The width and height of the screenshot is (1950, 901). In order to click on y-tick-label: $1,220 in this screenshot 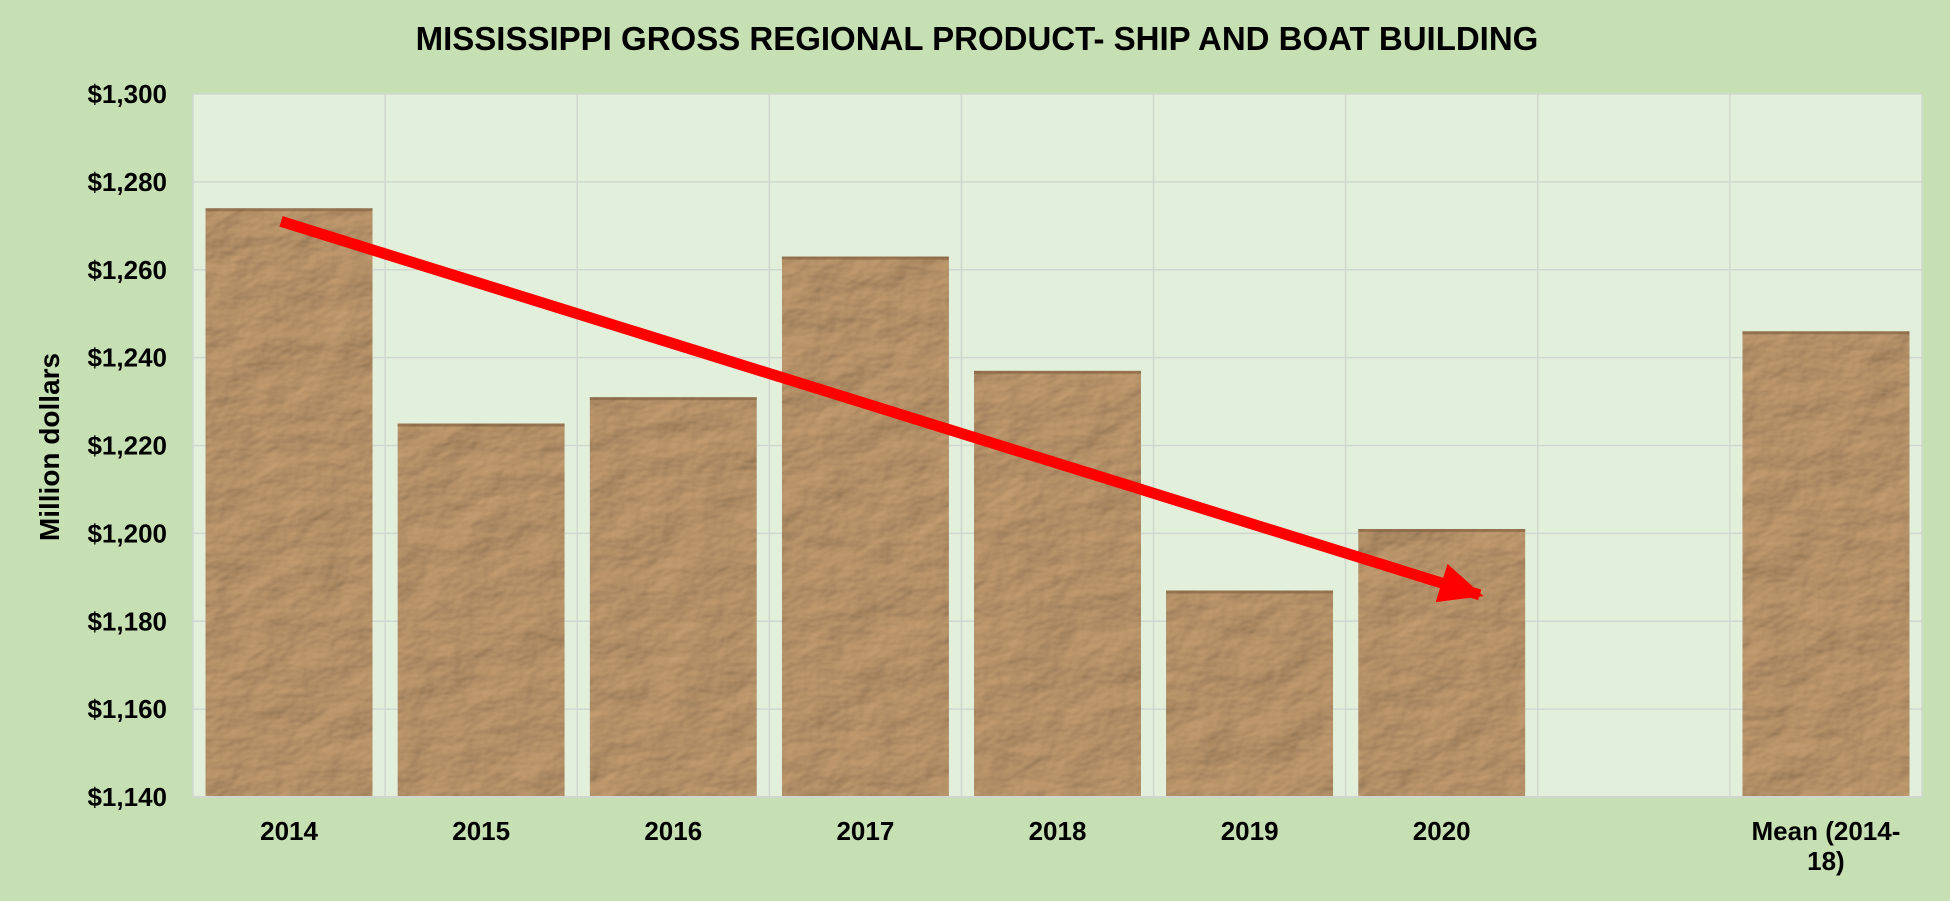, I will do `click(127, 446)`.